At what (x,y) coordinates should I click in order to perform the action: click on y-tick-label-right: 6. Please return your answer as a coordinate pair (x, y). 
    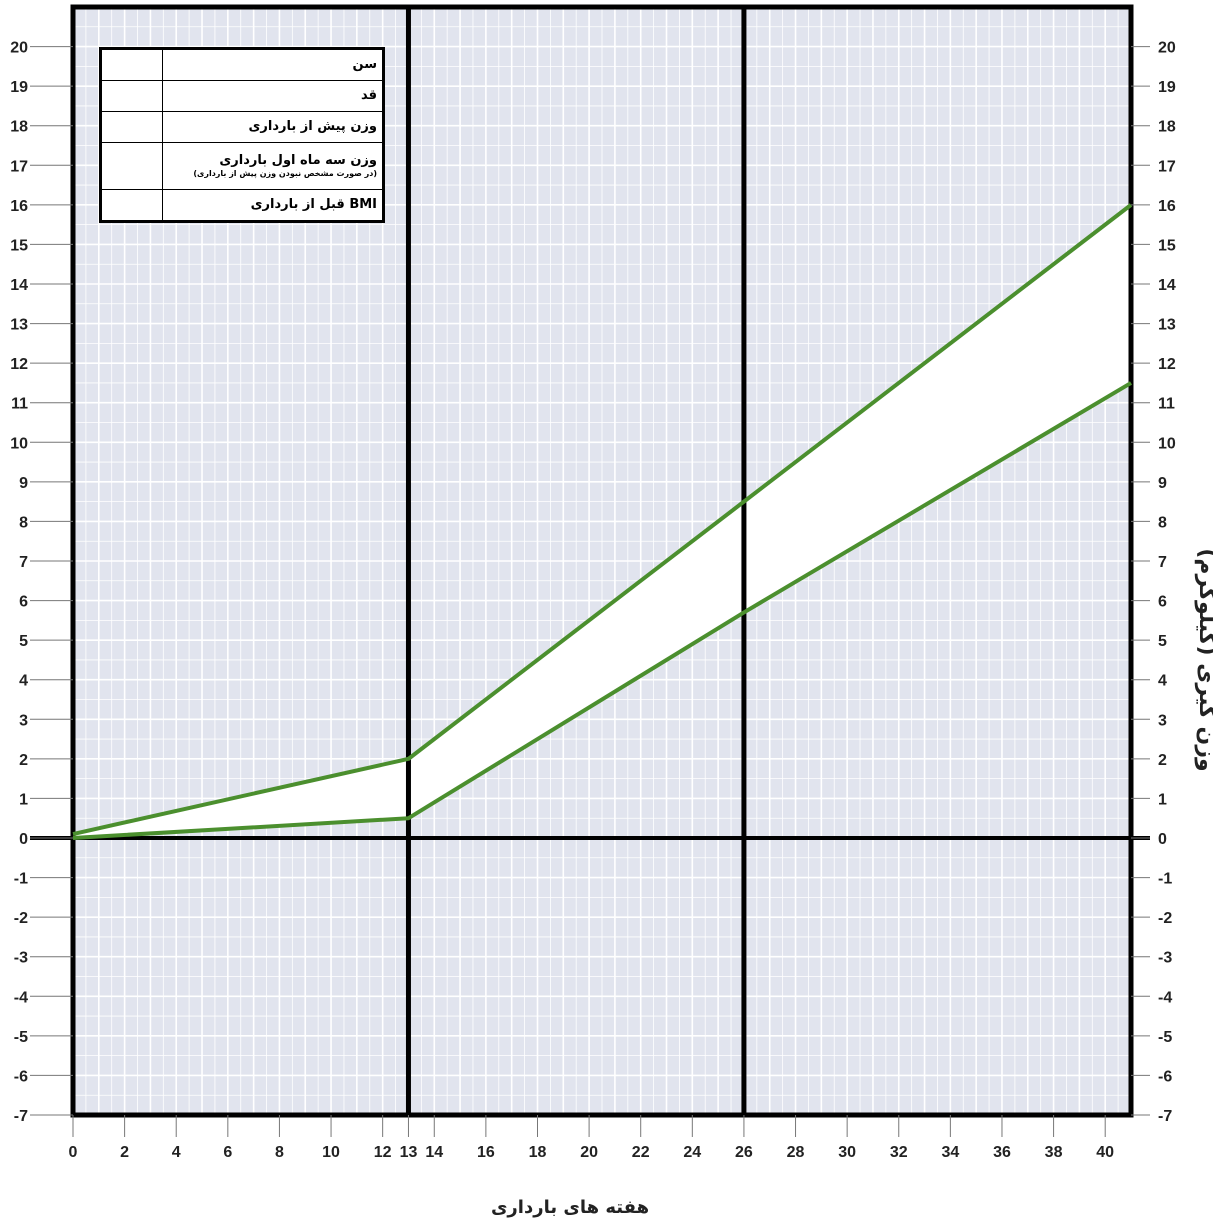
    Looking at the image, I should click on (1162, 602).